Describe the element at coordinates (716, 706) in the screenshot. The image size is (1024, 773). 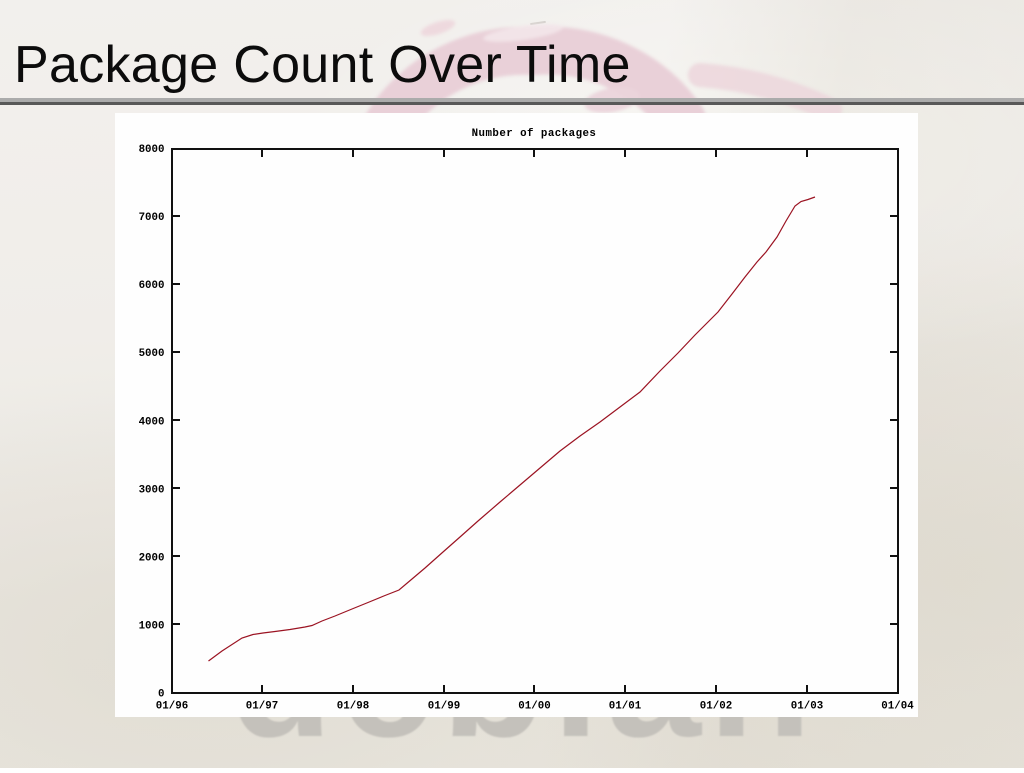
I see `svg-text: 01/02` at that location.